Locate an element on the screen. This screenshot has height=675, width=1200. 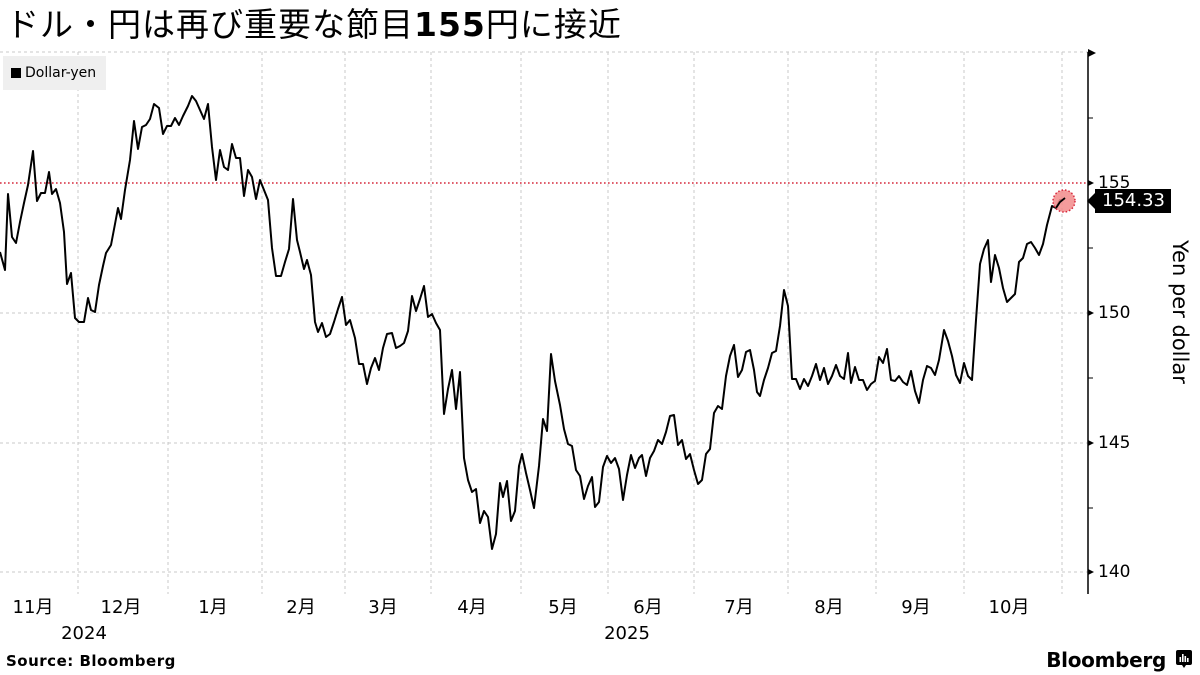
x-tick-feb: 2月 is located at coordinates (301, 607).